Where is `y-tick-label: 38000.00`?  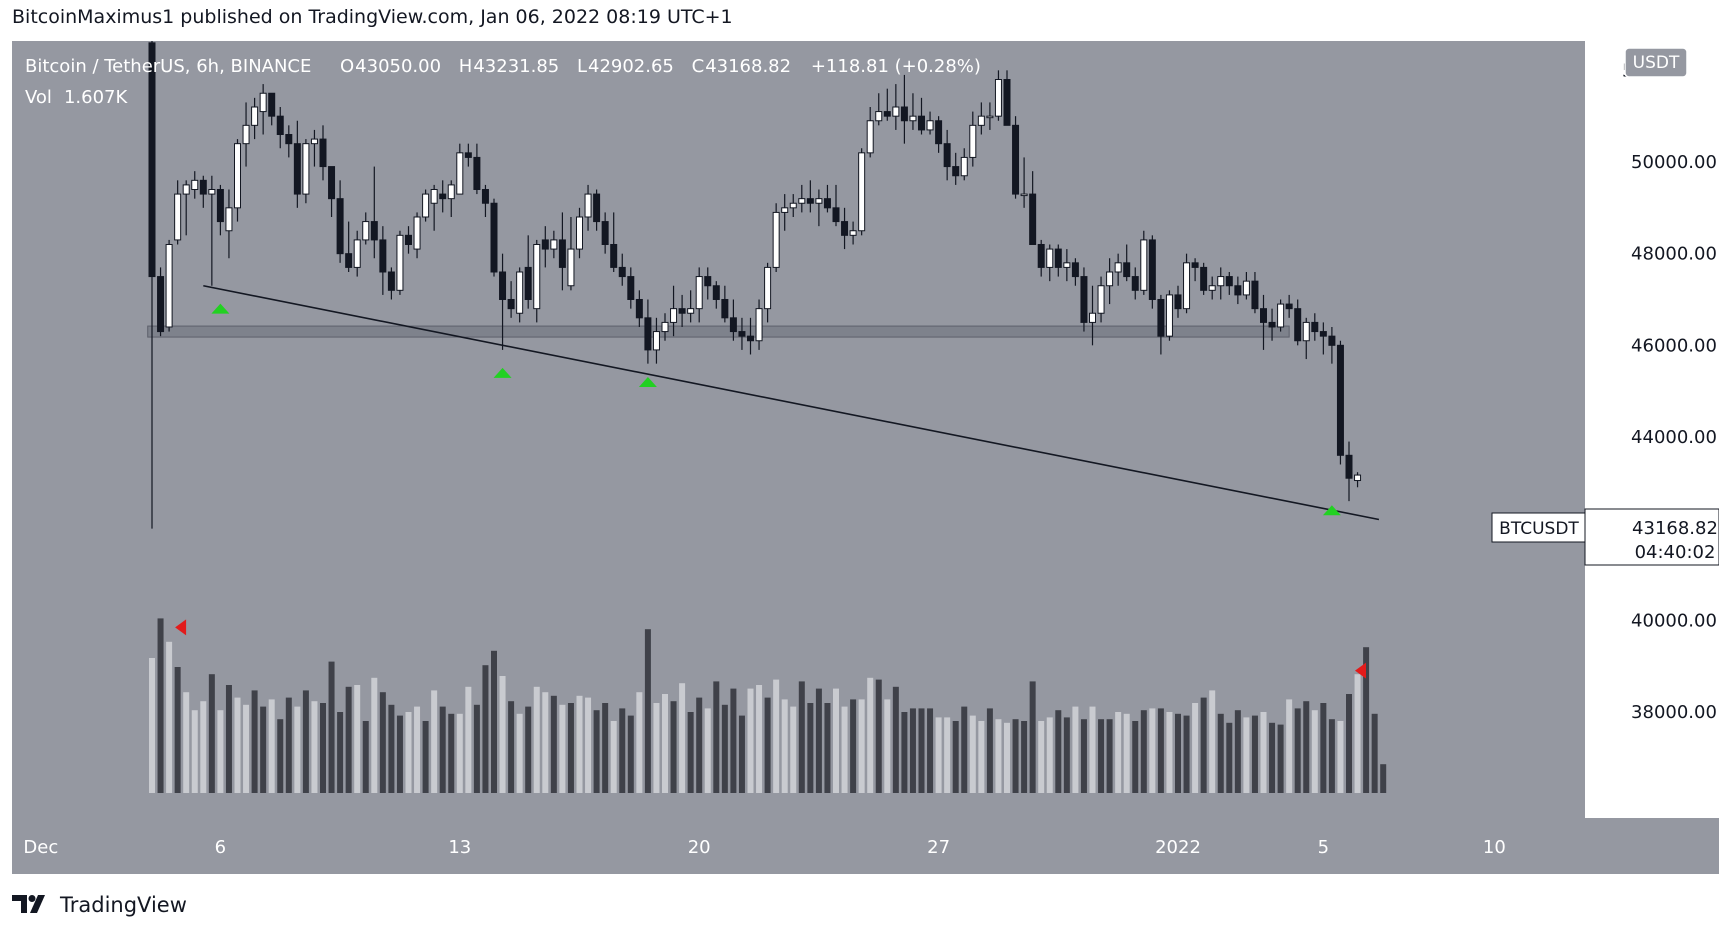 y-tick-label: 38000.00 is located at coordinates (1674, 712).